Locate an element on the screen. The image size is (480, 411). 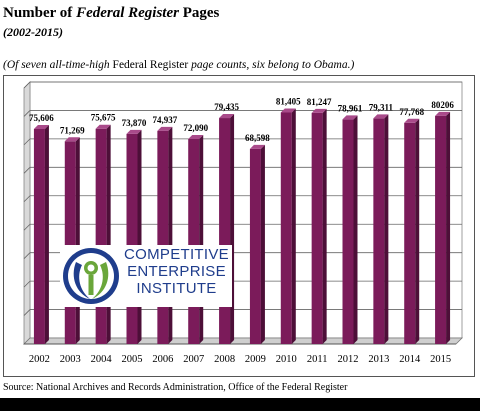
bar-value-label: 79,311 is located at coordinates (381, 107).